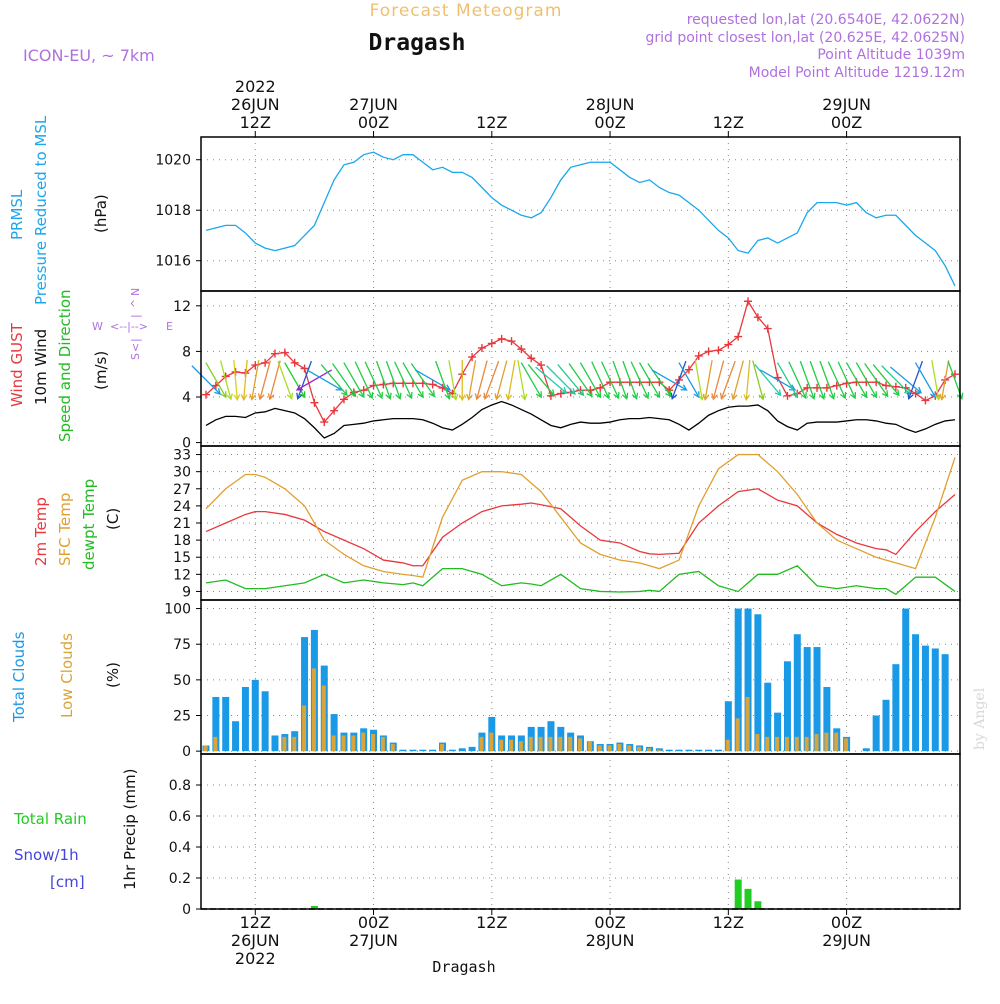 The width and height of the screenshot is (1000, 1004). Describe the element at coordinates (182, 645) in the screenshot. I see `y-tick-label: 75` at that location.